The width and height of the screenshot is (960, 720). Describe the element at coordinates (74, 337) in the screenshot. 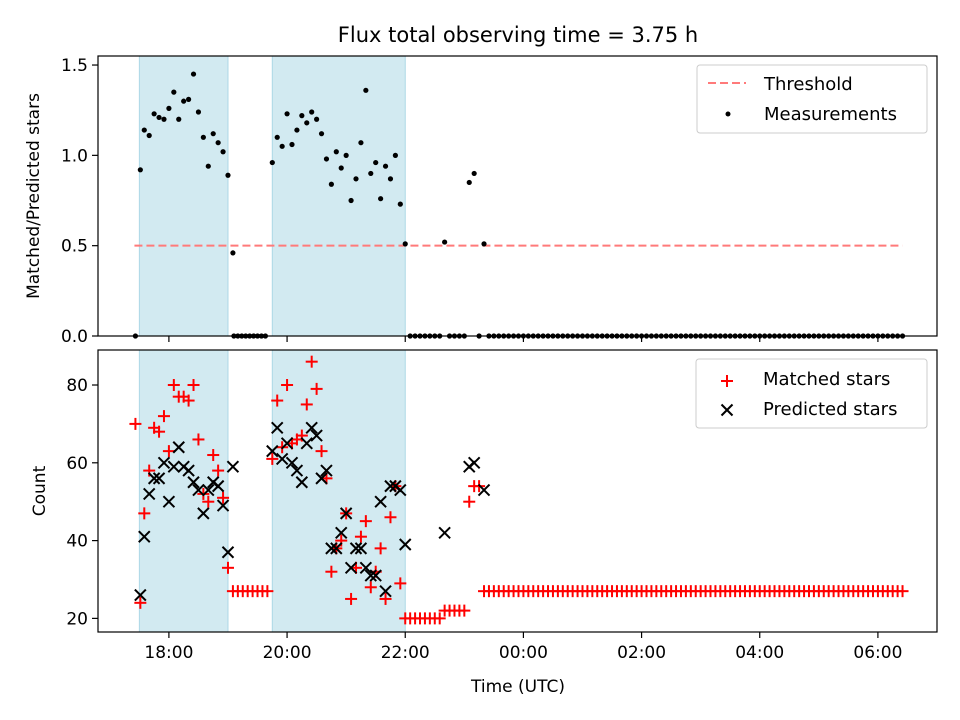

I see `y-tick-label: 0.0` at that location.